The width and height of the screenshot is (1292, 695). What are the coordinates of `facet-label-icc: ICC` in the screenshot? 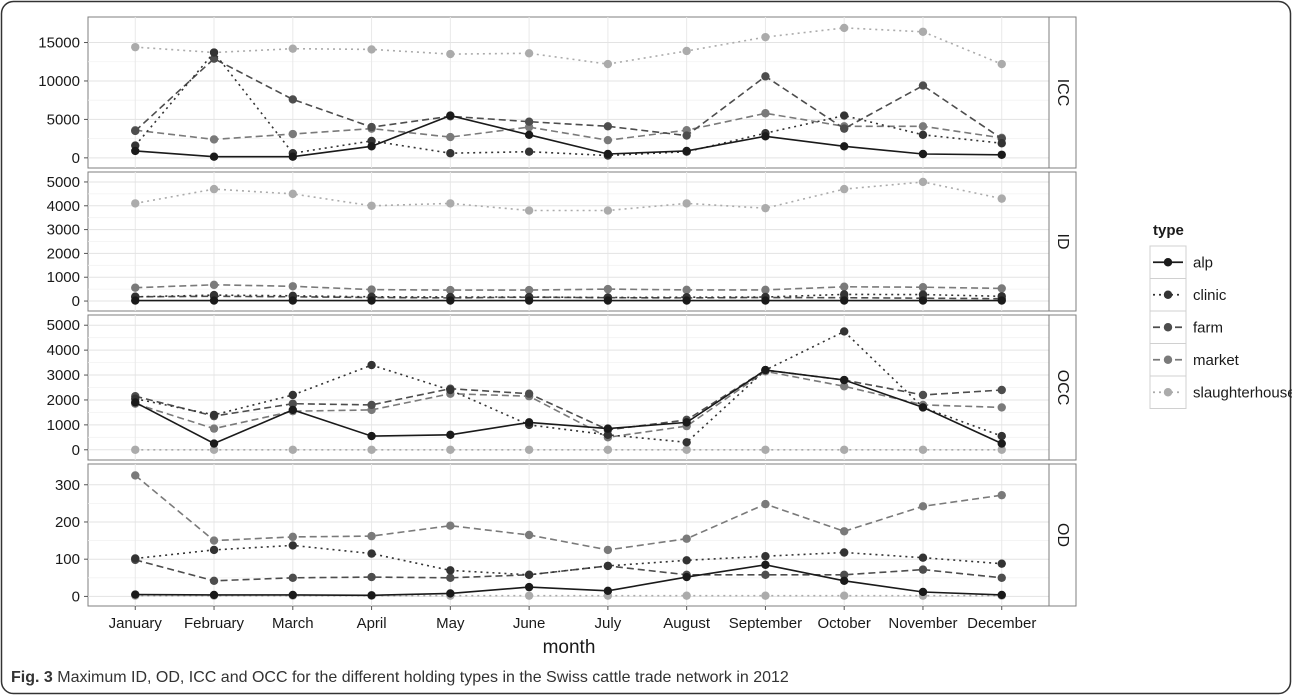 It's located at (1062, 93).